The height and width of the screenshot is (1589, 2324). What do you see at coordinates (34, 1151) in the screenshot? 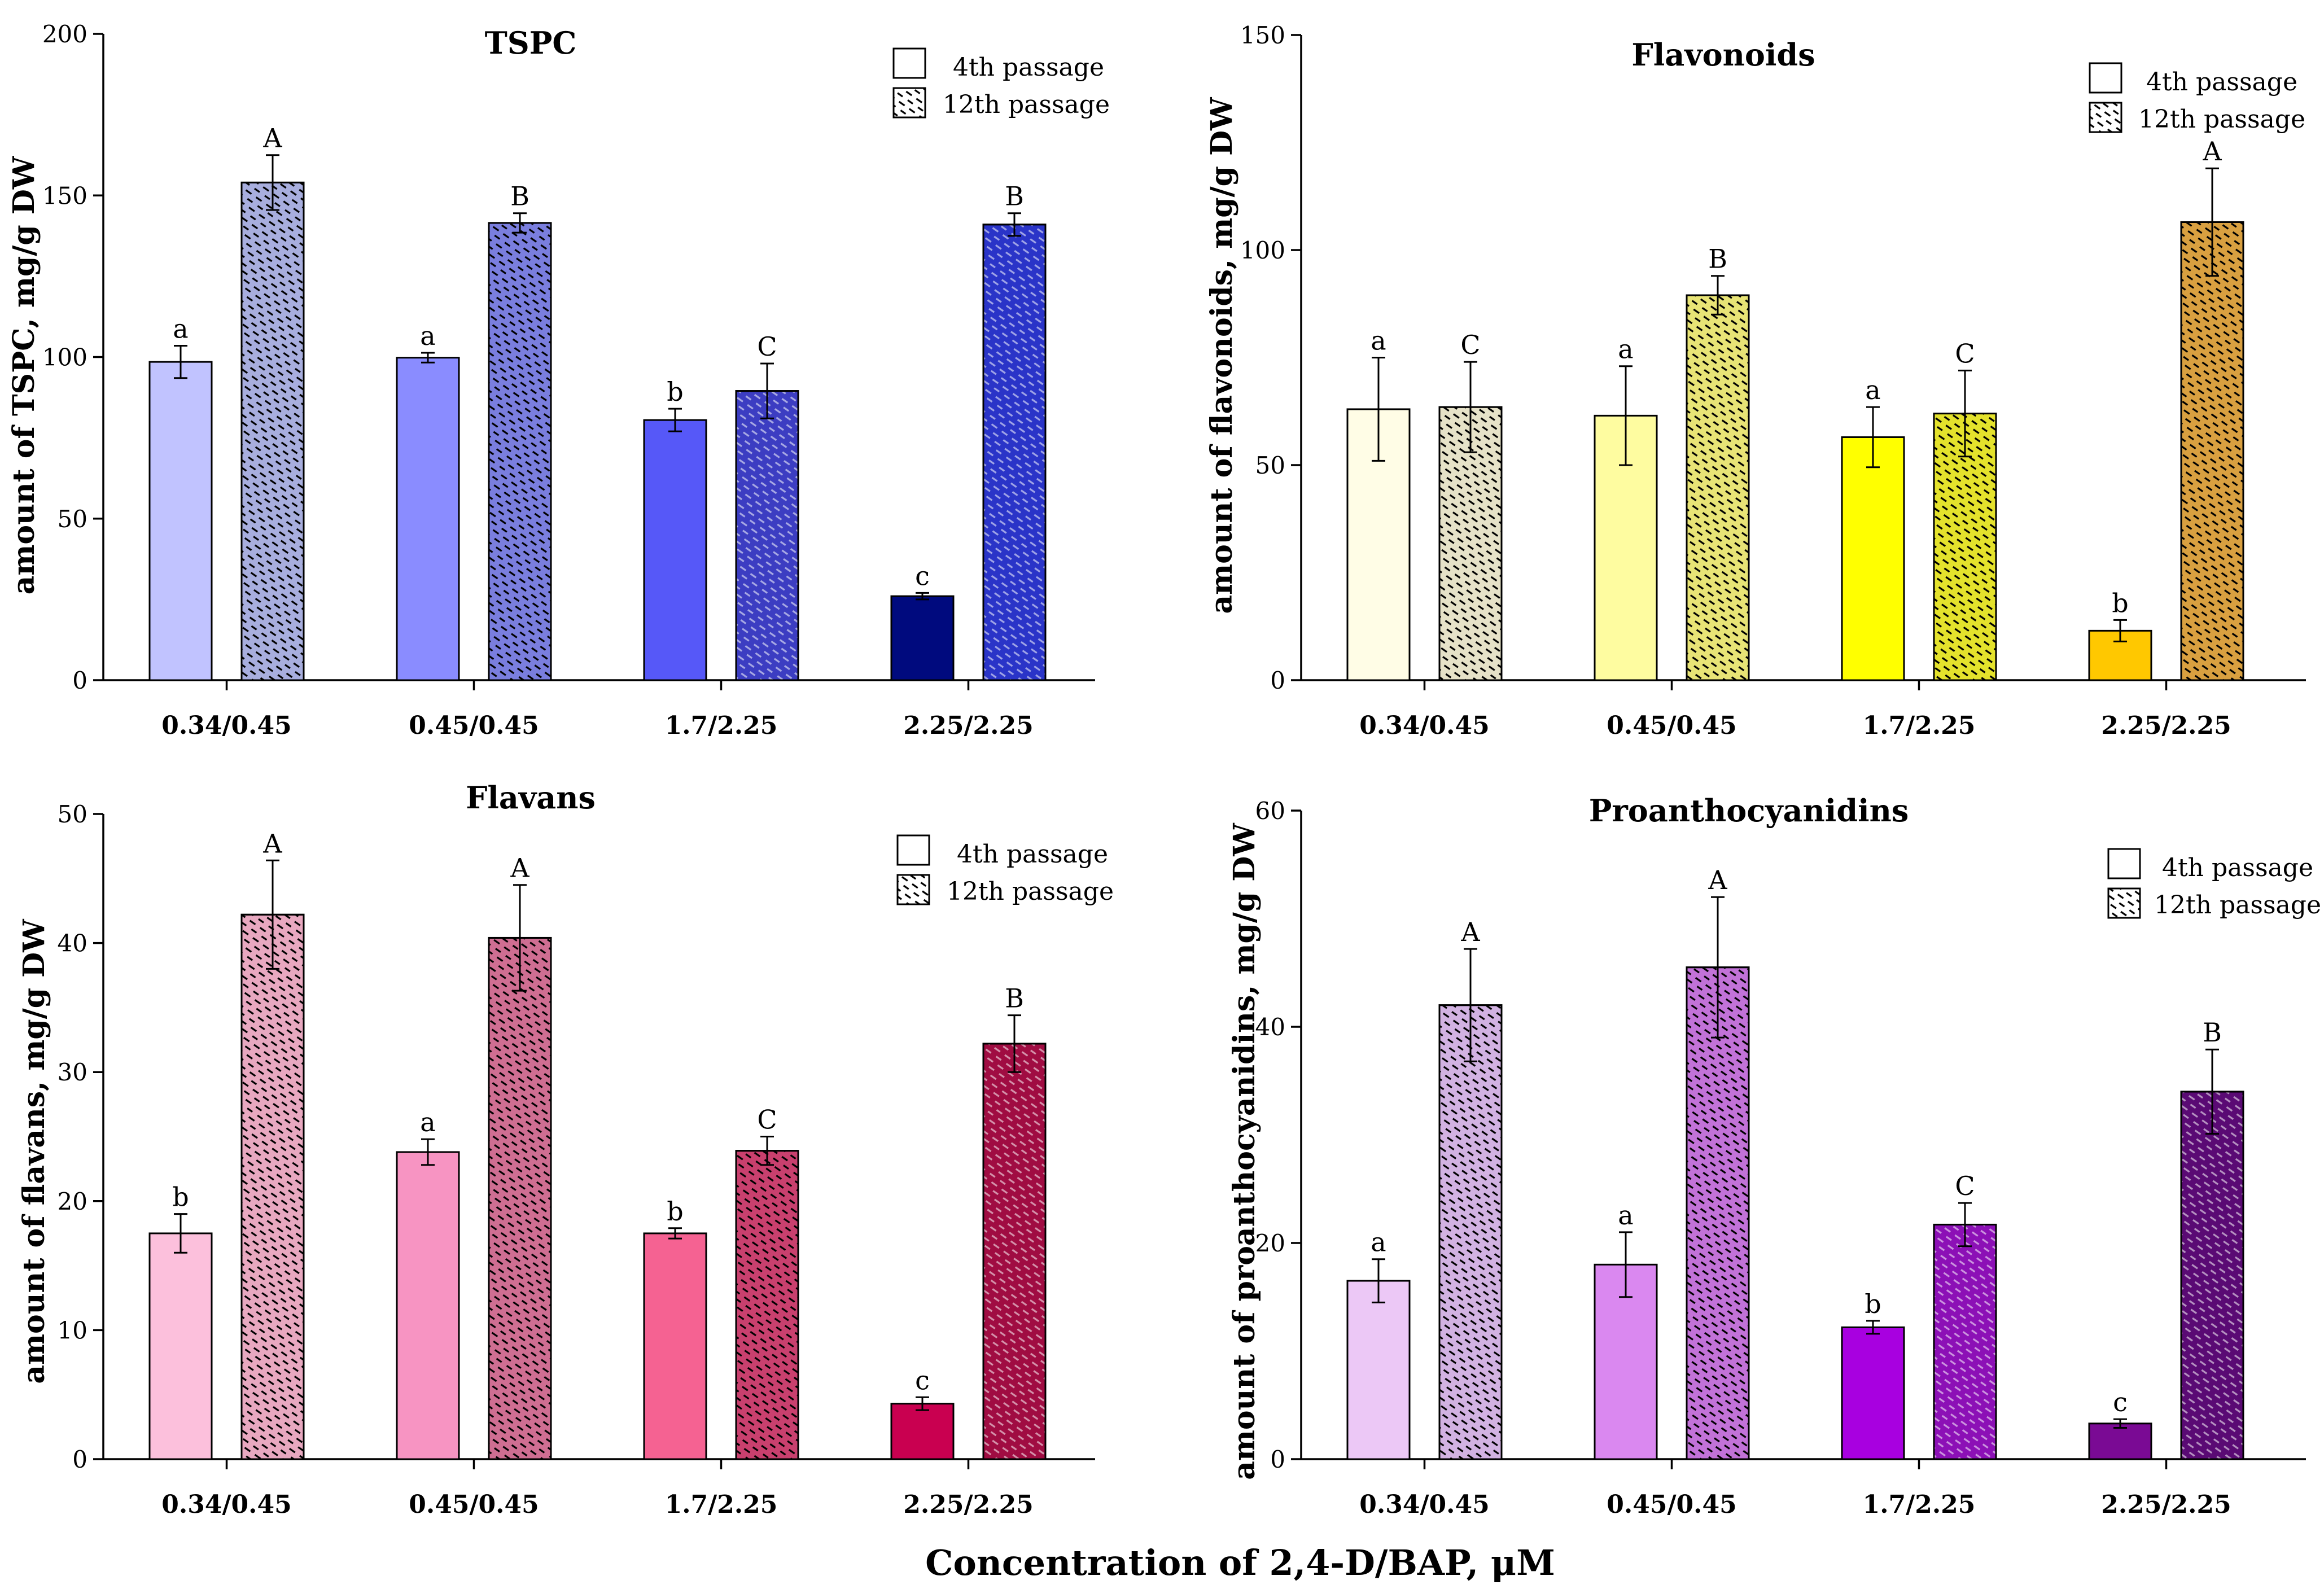
I see `y-axis-label: amount of flavans, mg/g DW` at bounding box center [34, 1151].